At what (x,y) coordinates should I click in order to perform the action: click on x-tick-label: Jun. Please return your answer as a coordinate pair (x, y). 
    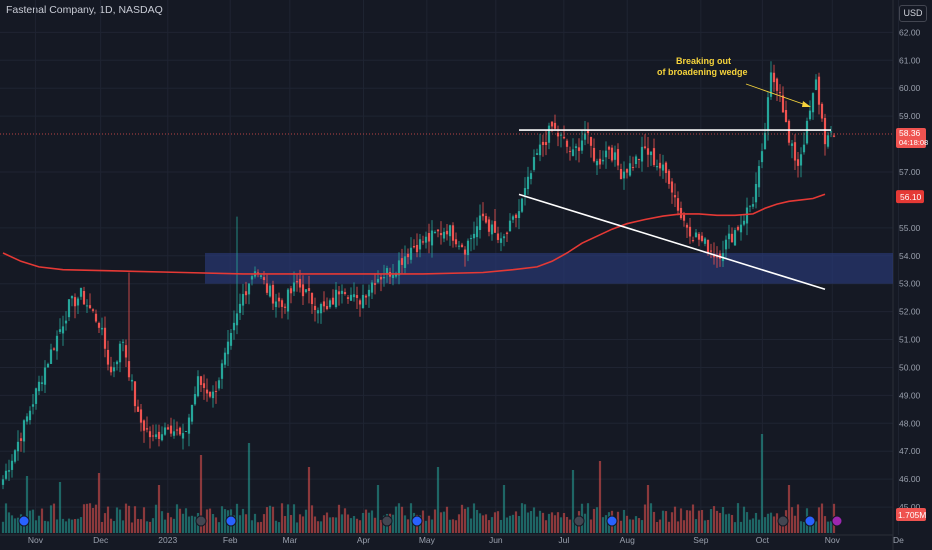
    Looking at the image, I should click on (496, 540).